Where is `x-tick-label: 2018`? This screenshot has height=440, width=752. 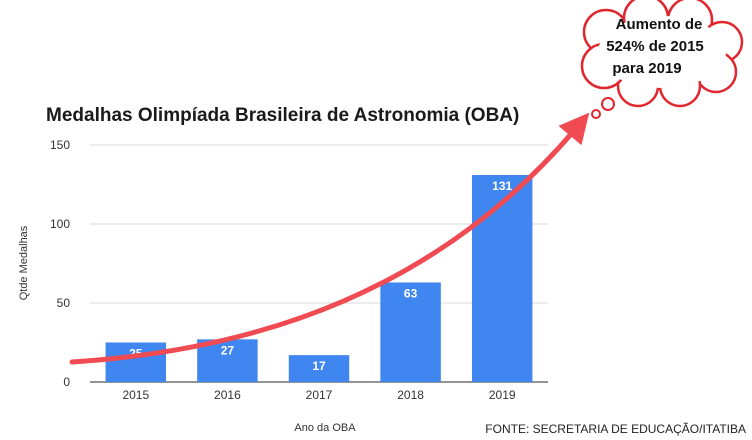
x-tick-label: 2018 is located at coordinates (410, 395).